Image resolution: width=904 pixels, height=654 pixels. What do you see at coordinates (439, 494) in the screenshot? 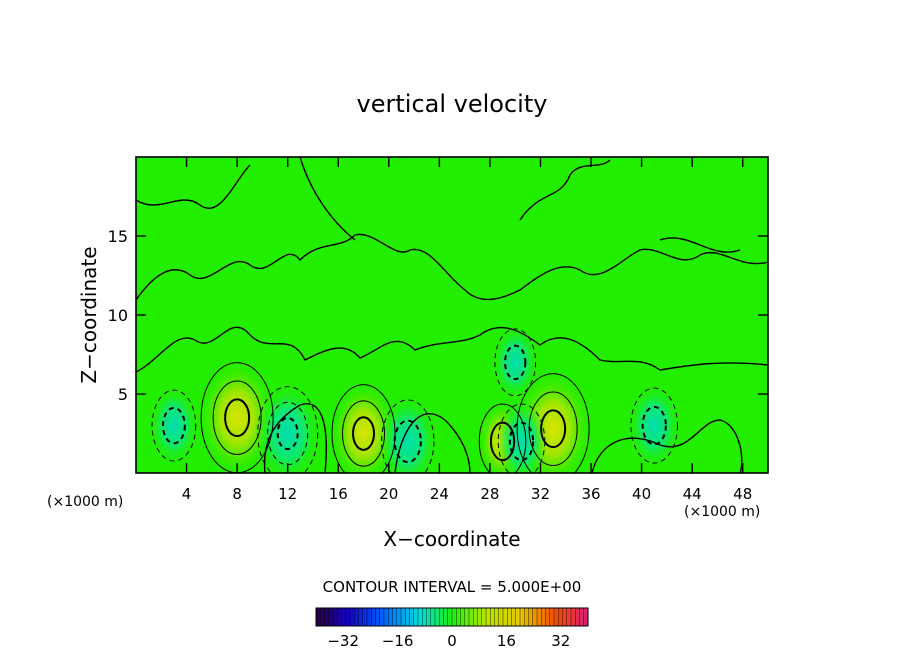
I see `x-tick-label: 24` at bounding box center [439, 494].